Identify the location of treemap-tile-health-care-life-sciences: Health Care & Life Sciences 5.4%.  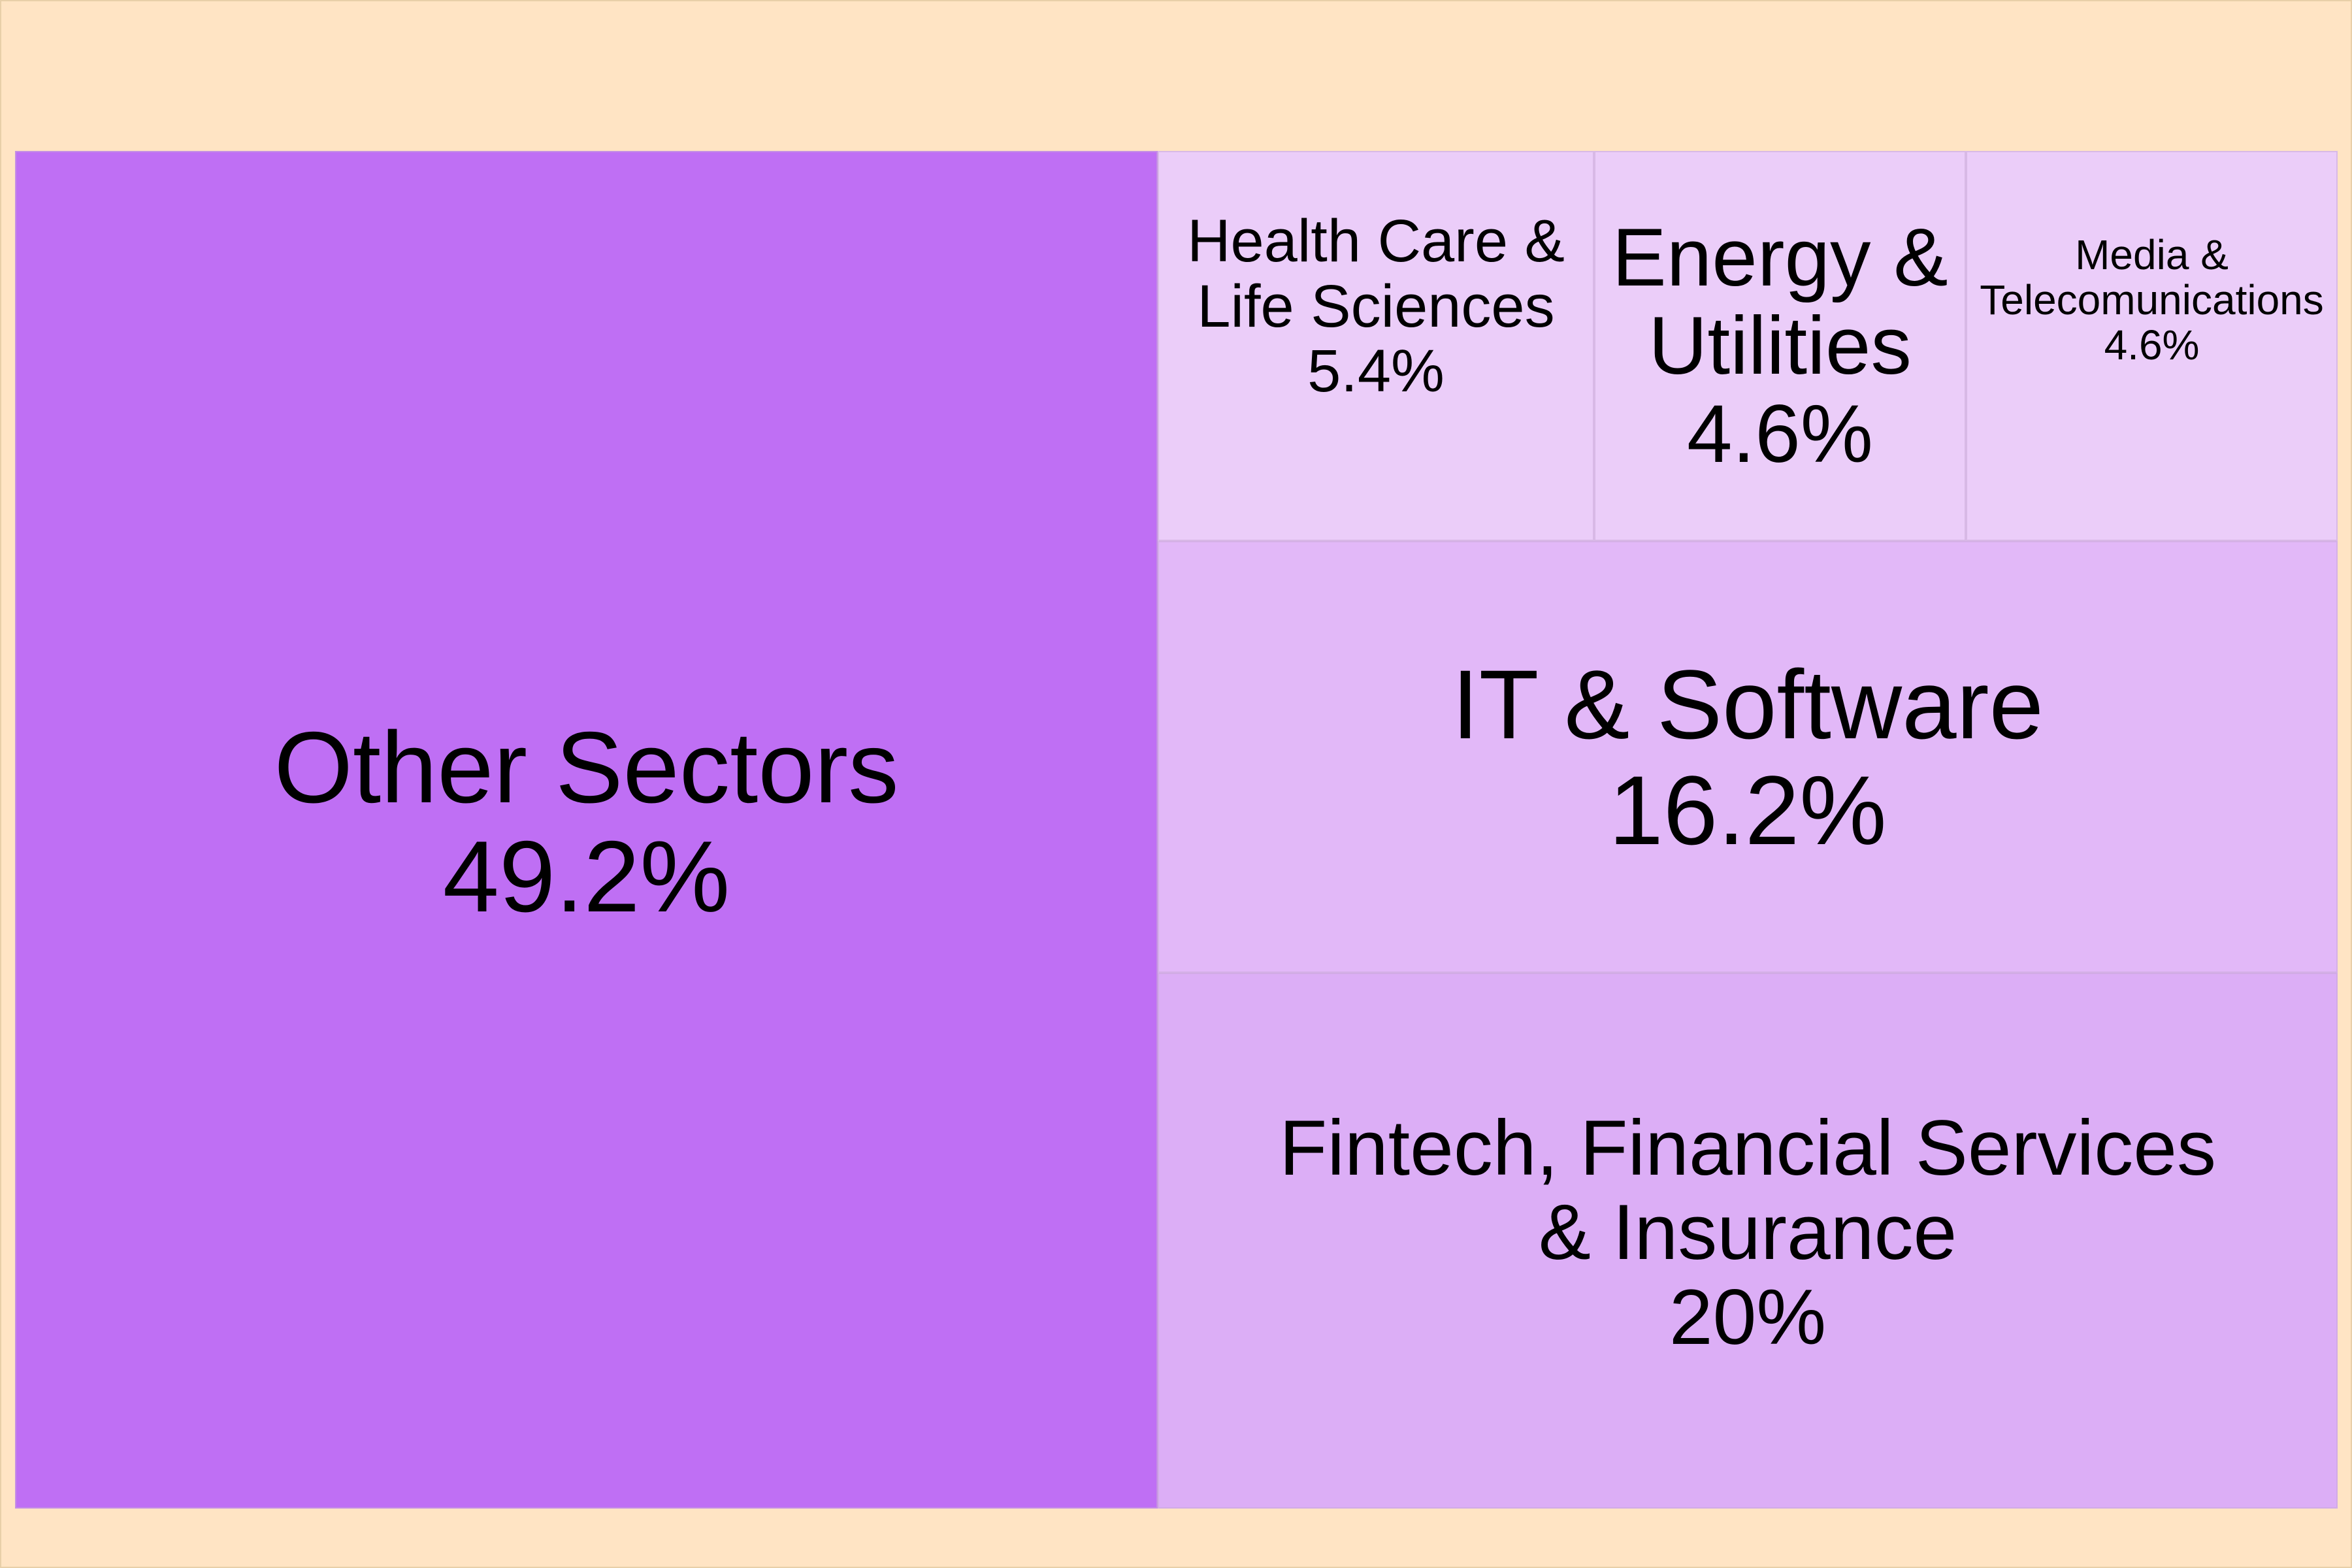
(1376, 346).